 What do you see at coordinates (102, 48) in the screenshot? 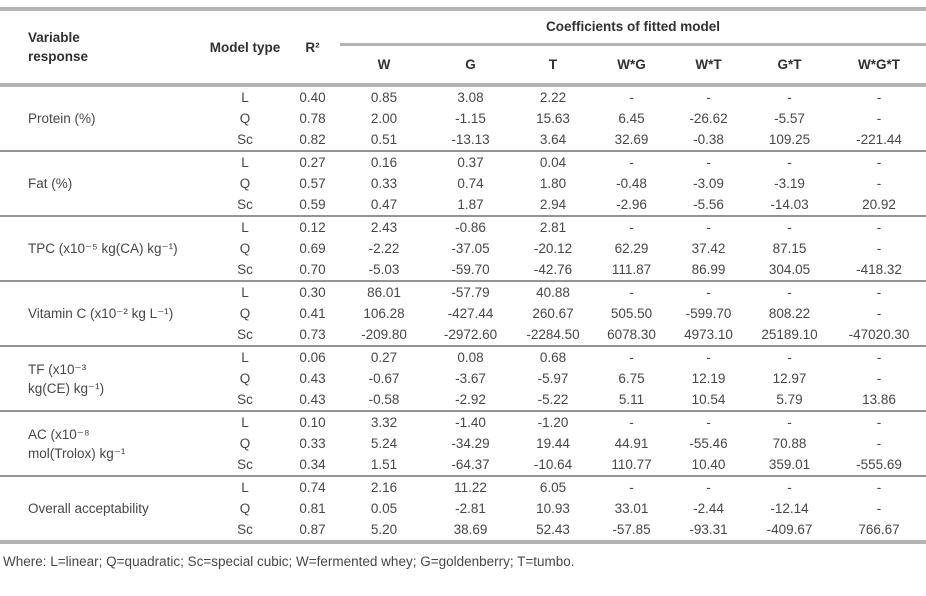
I see `variable-response-header: Variable response` at bounding box center [102, 48].